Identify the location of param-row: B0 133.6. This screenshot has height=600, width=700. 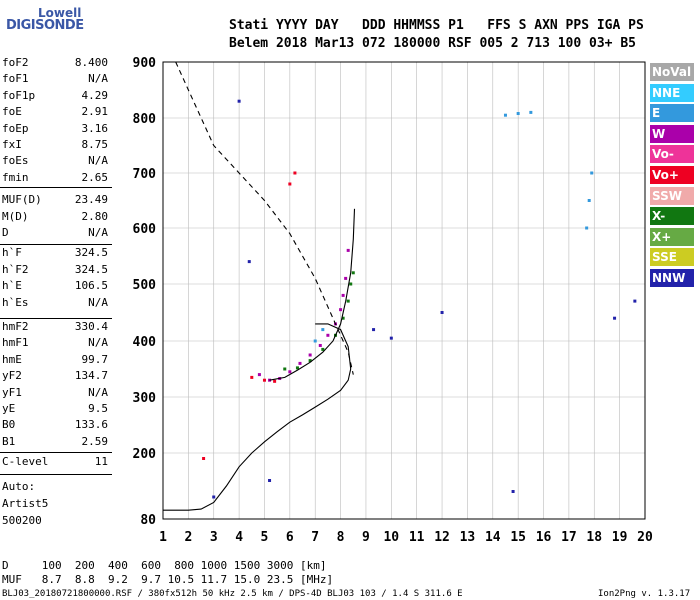
(55, 426).